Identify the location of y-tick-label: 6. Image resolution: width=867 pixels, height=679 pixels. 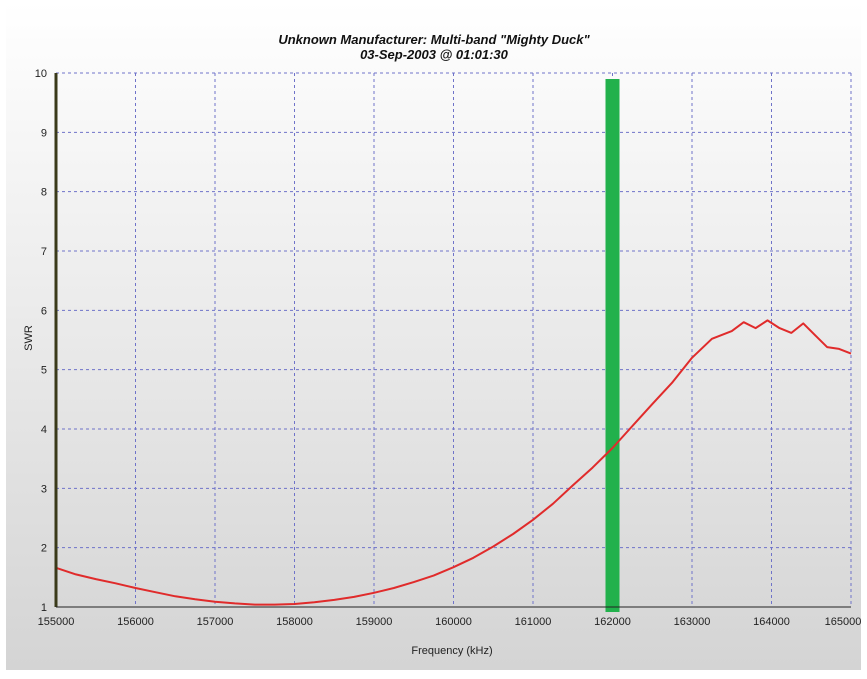
(44, 311).